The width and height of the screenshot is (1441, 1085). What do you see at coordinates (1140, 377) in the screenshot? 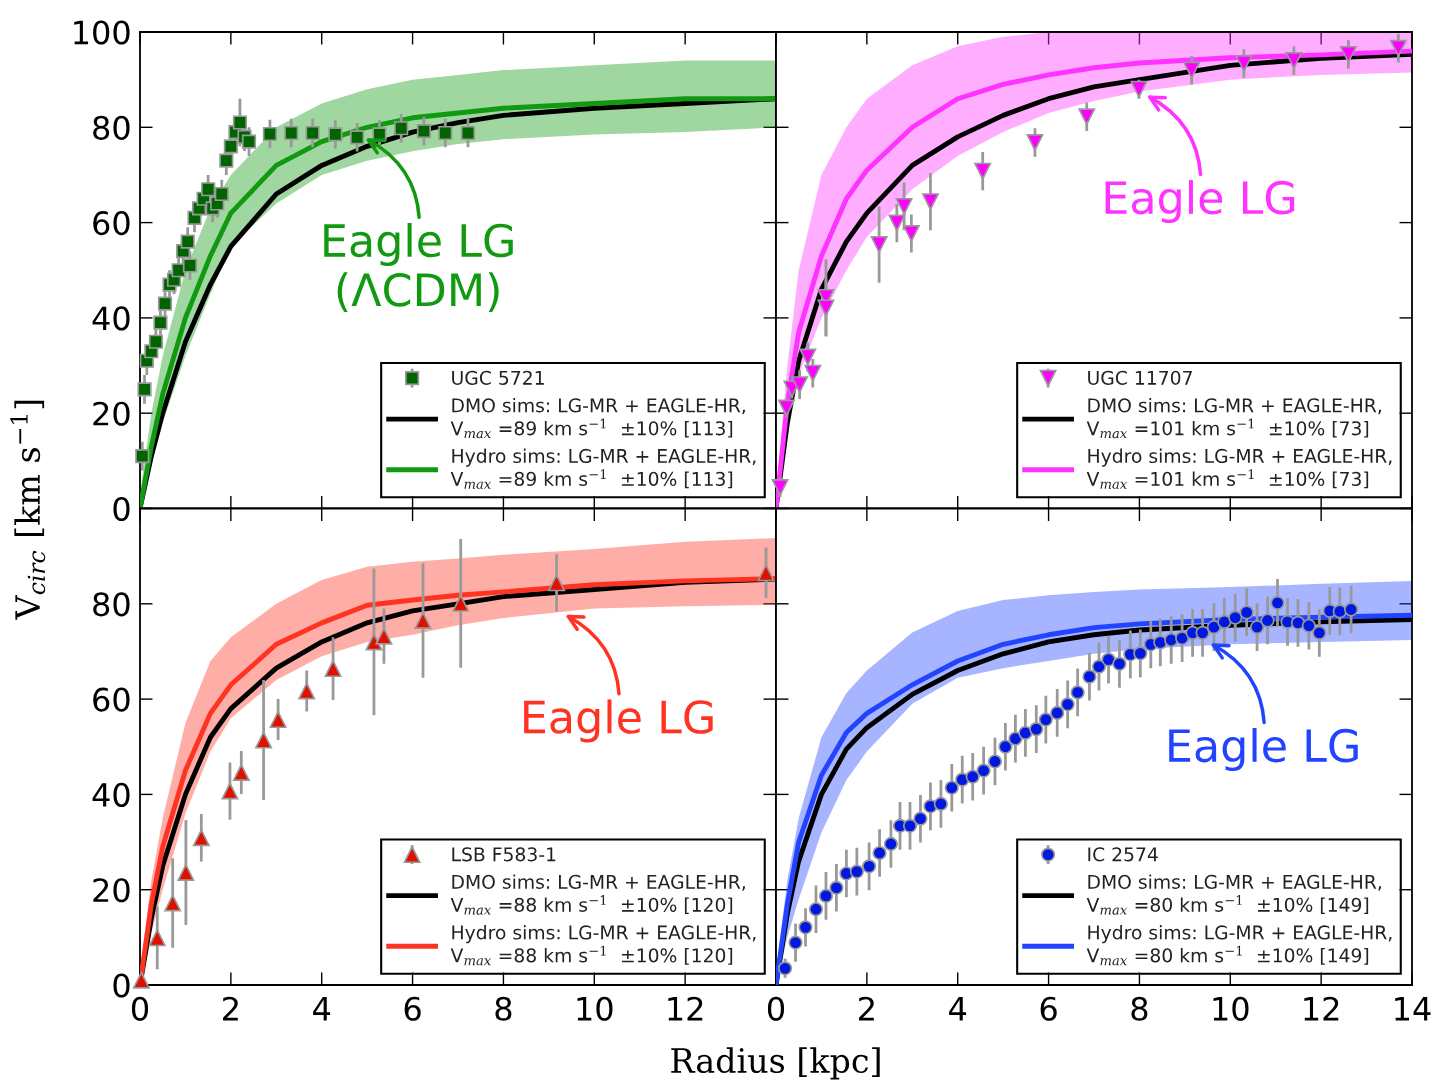
I see `legend-label: UGC 11707` at bounding box center [1140, 377].